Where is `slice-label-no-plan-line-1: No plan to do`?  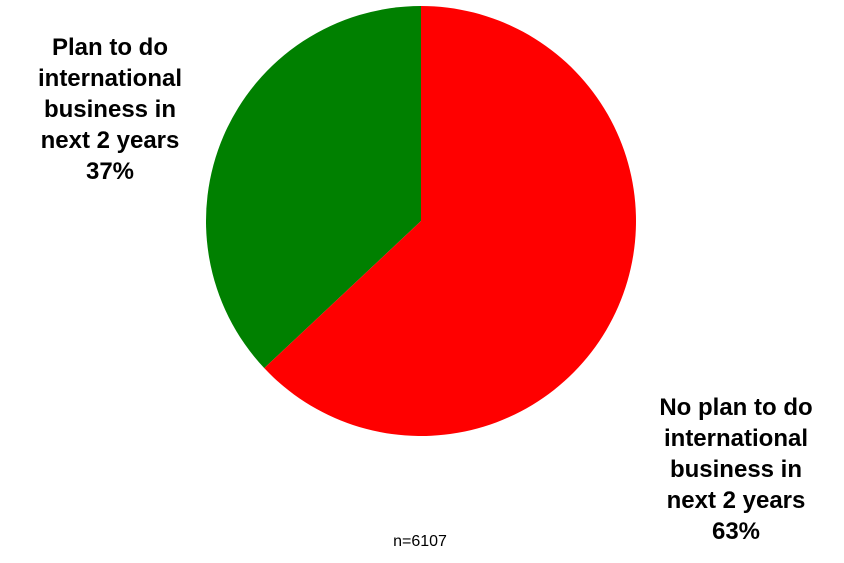 slice-label-no-plan-line-1: No plan to do is located at coordinates (736, 407).